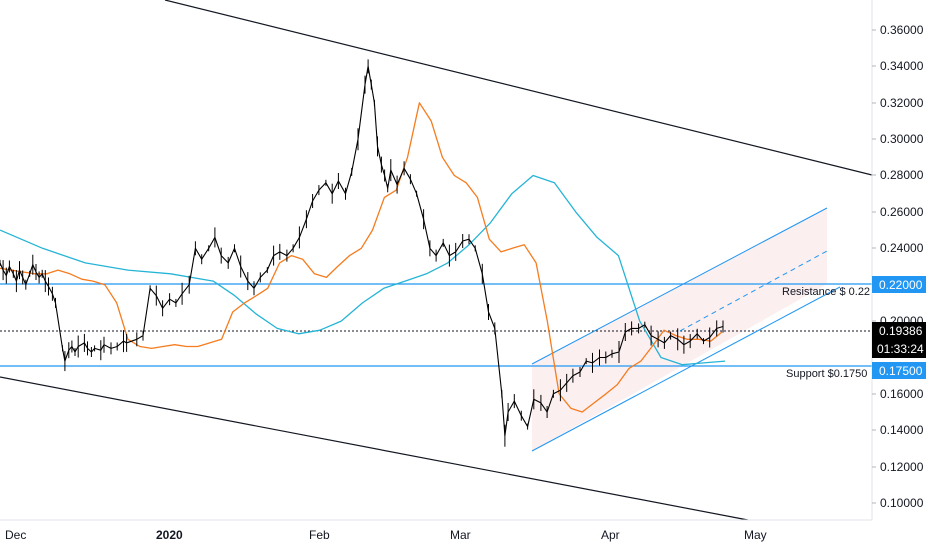  I want to click on support-price-tag-text: 0.17500, so click(901, 371).